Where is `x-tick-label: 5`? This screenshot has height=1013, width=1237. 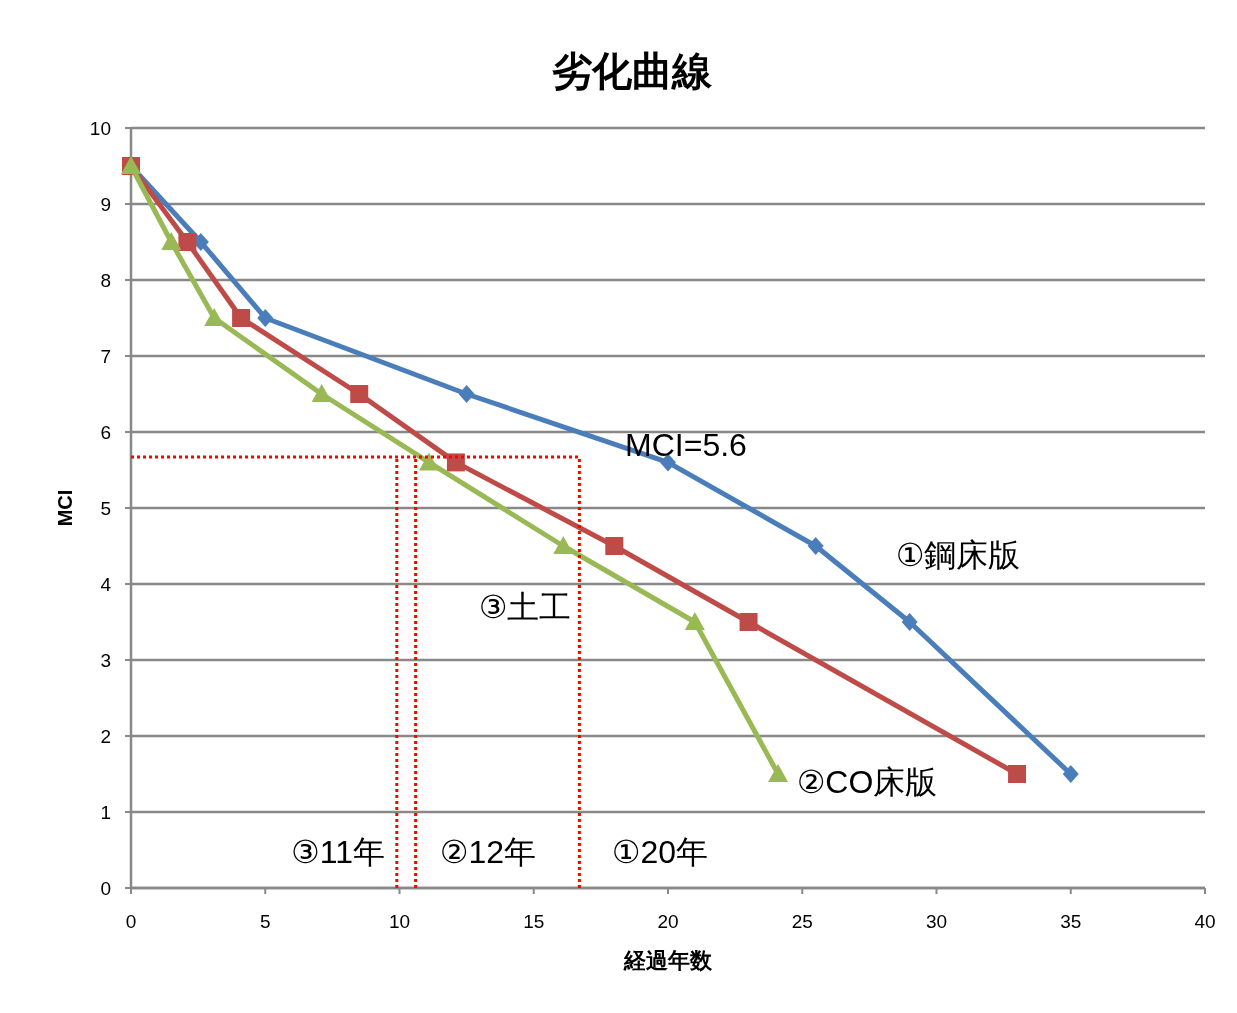 x-tick-label: 5 is located at coordinates (265, 921).